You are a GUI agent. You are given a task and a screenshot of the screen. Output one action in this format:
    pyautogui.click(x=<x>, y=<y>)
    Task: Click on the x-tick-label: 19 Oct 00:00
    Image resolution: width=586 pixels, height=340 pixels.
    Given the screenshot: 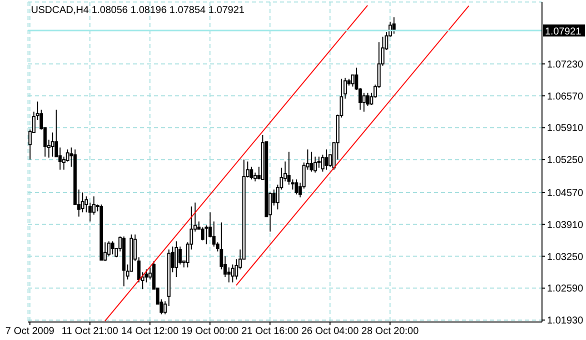 What is the action you would take?
    pyautogui.click(x=210, y=332)
    